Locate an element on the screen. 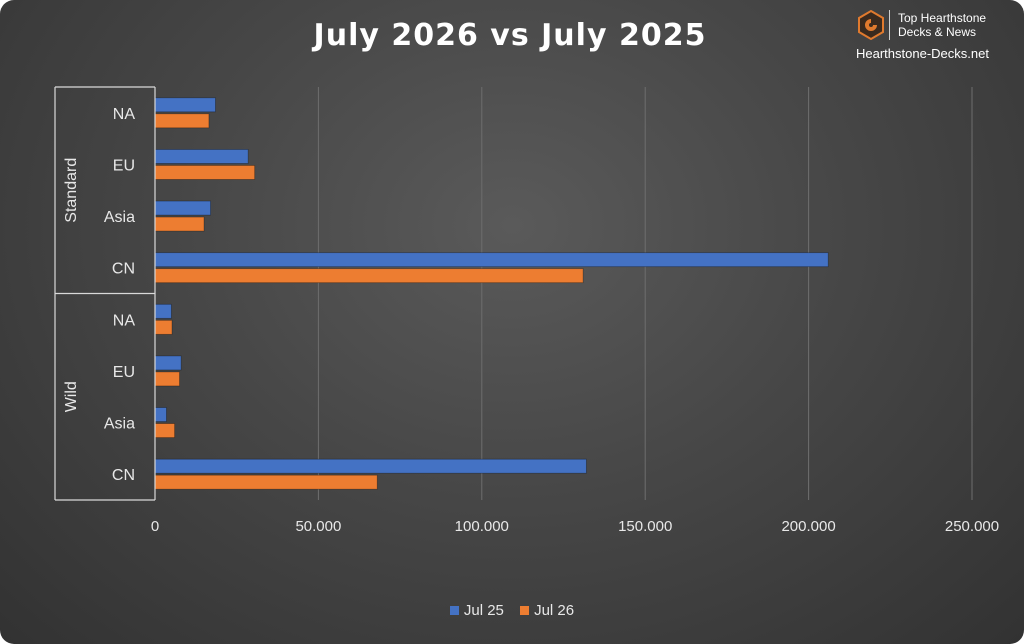 This screenshot has width=1024, height=644. x-tick-label: 150.000 is located at coordinates (645, 526).